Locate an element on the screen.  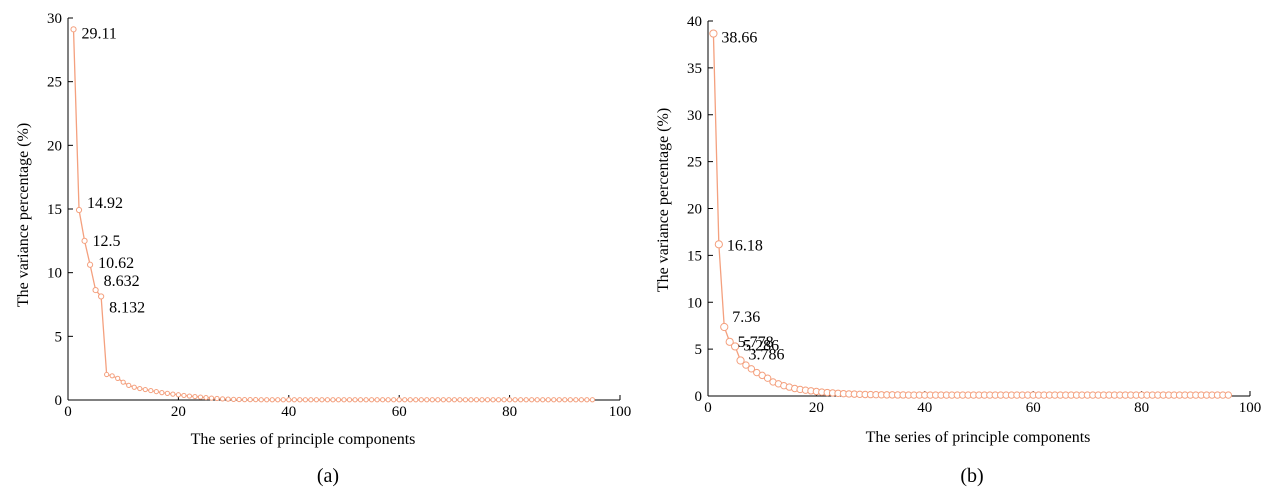
data-label-a: 8.132 is located at coordinates (127, 307).